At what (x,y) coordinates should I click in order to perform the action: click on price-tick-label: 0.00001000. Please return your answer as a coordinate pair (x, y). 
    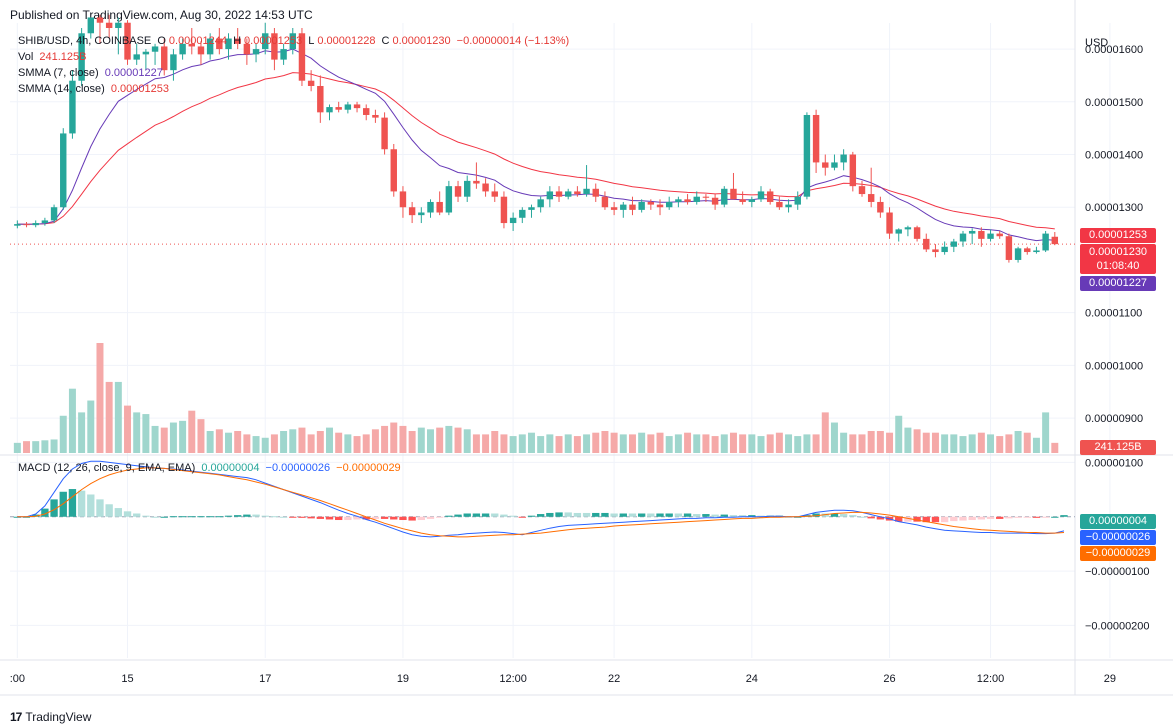
    Looking at the image, I should click on (1114, 366).